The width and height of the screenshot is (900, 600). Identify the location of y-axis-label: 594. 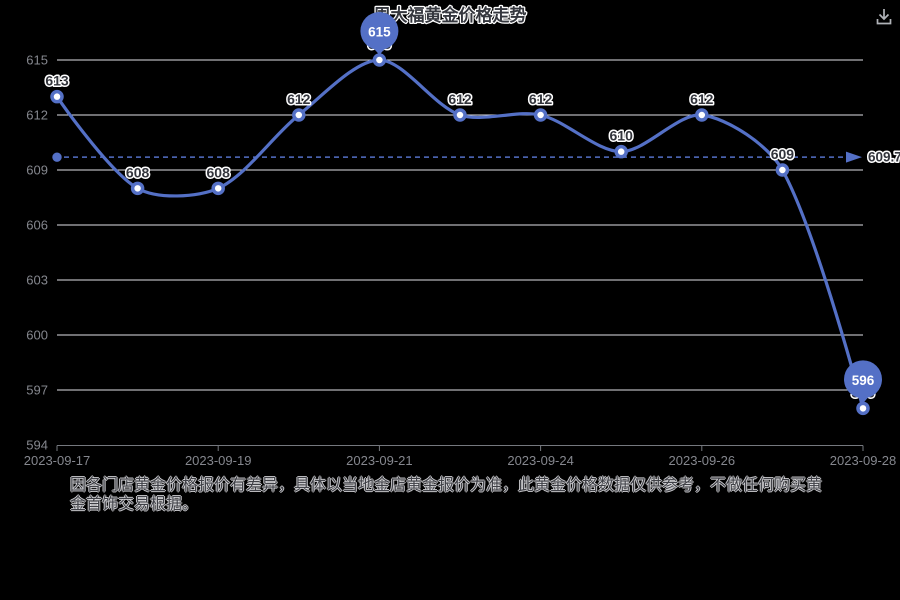
(37, 445).